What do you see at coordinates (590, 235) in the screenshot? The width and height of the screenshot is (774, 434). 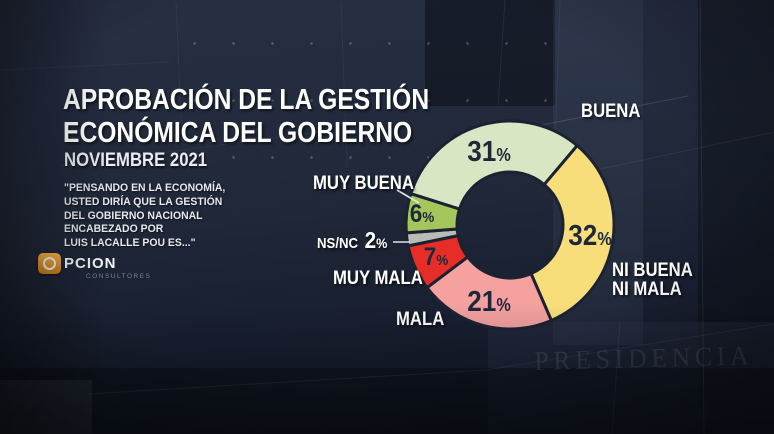 I see `slice-value-ni-buena-ni-mala: 32%` at bounding box center [590, 235].